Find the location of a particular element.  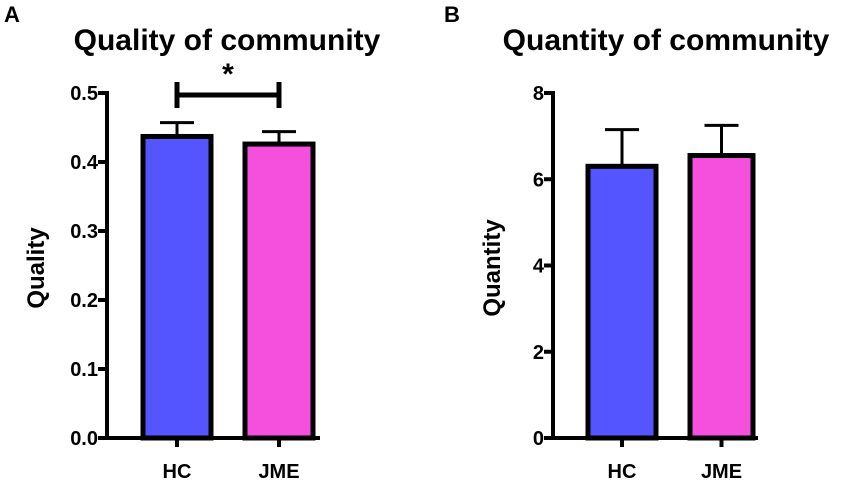

panel-a-bar-jme is located at coordinates (279, 291).